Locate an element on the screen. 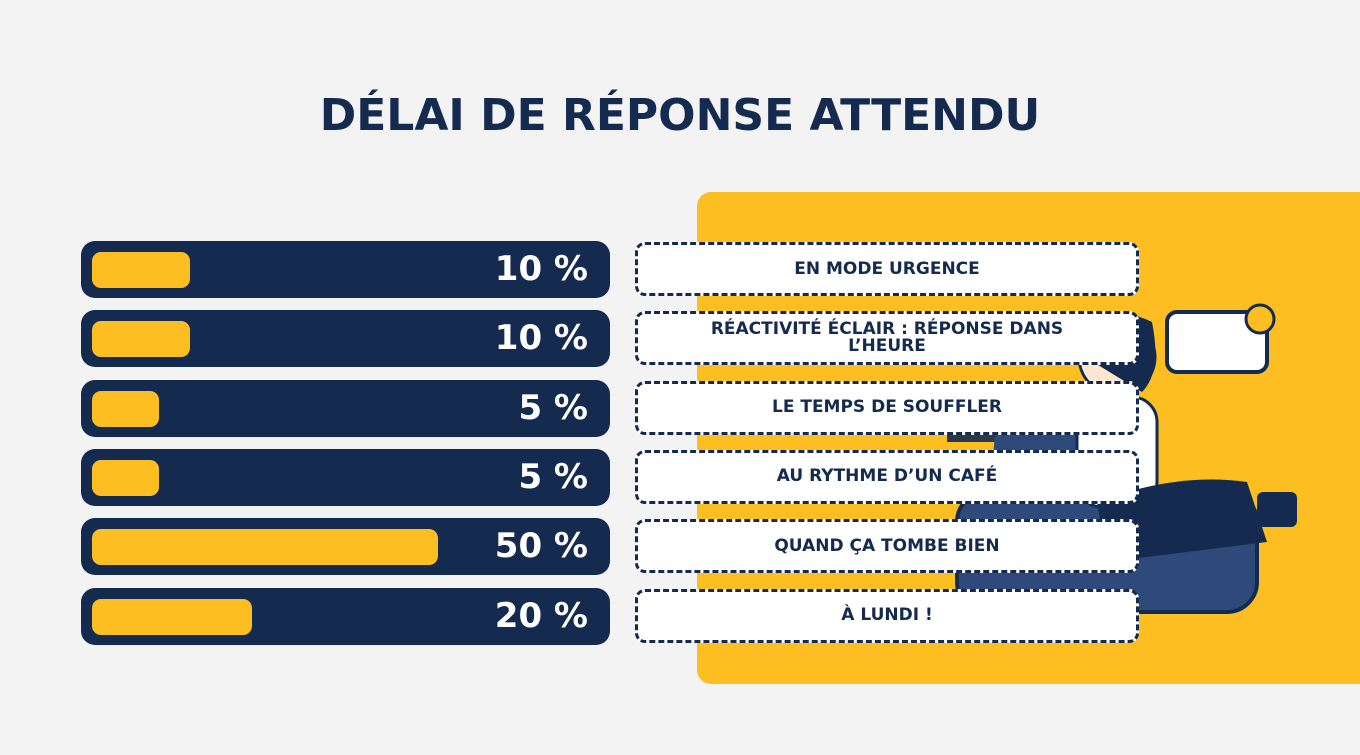  bar-track: 20 % is located at coordinates (345, 616).